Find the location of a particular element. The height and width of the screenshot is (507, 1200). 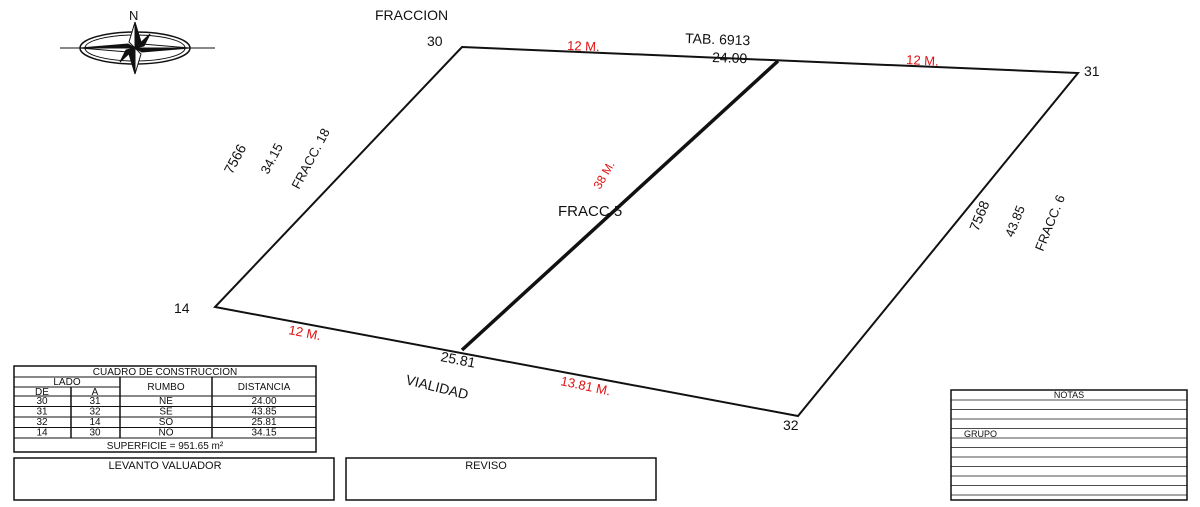

header-lado: LADO is located at coordinates (66, 382).